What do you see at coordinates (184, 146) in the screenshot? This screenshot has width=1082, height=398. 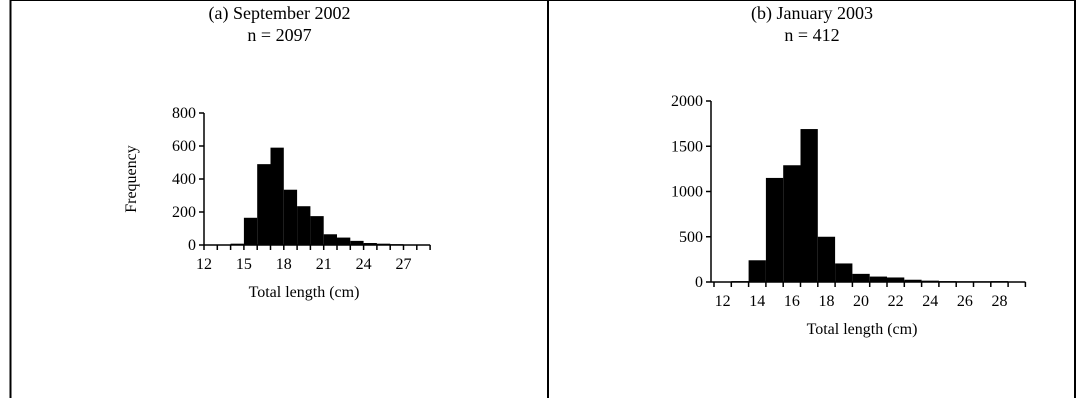 I see `chart-a-y-tick-label-600: 600` at bounding box center [184, 146].